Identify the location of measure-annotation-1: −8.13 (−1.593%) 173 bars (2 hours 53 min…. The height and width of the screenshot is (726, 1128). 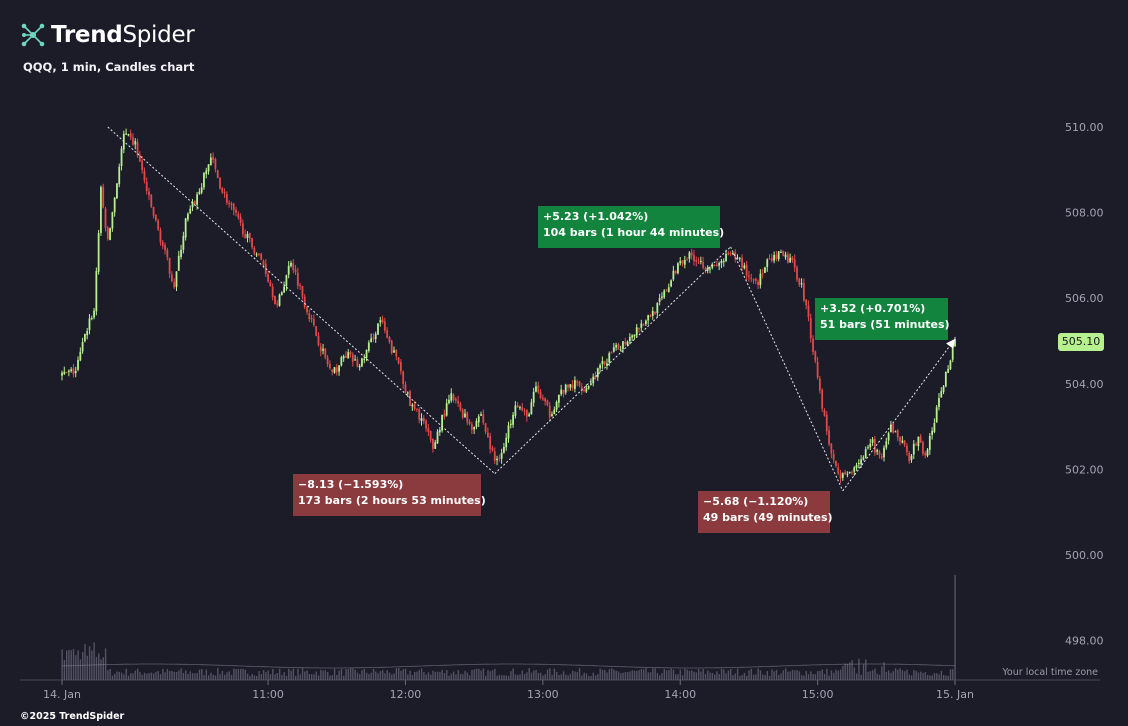
(389, 495).